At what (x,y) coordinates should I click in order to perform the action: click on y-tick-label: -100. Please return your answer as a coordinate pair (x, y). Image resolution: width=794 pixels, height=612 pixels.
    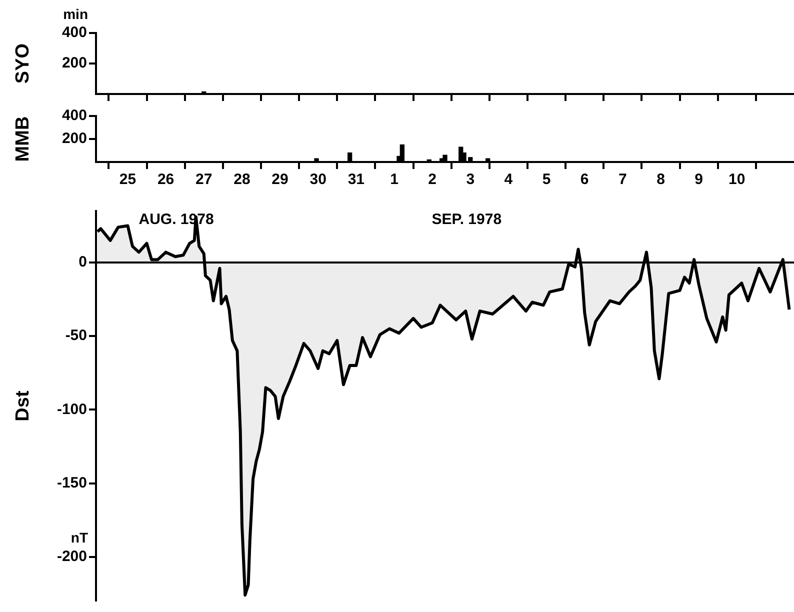
    Looking at the image, I should click on (71, 409).